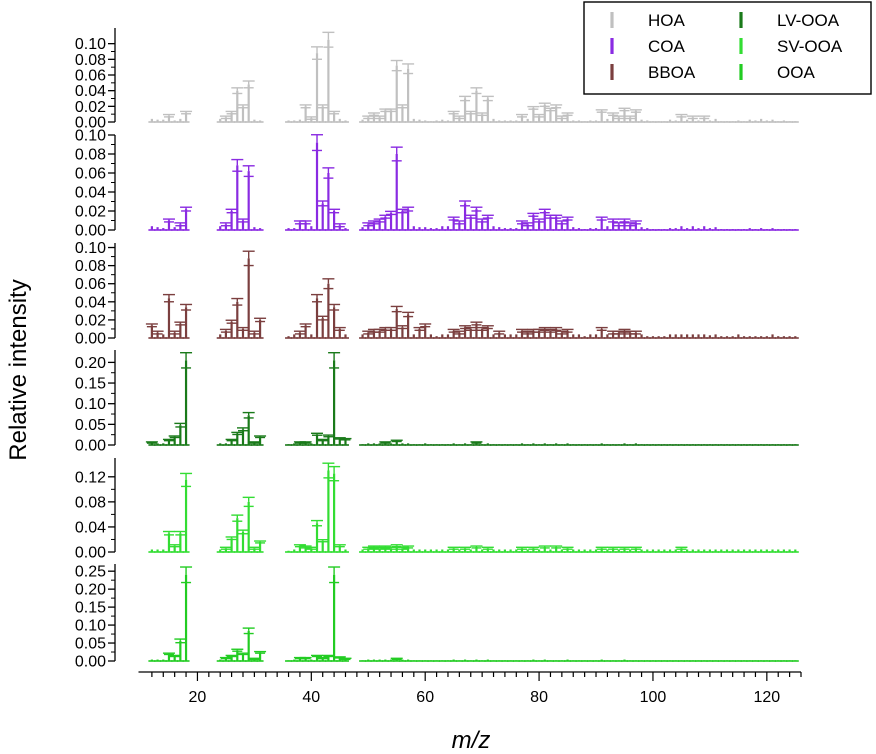  I want to click on y-tick-label: 0.02, so click(90, 212).